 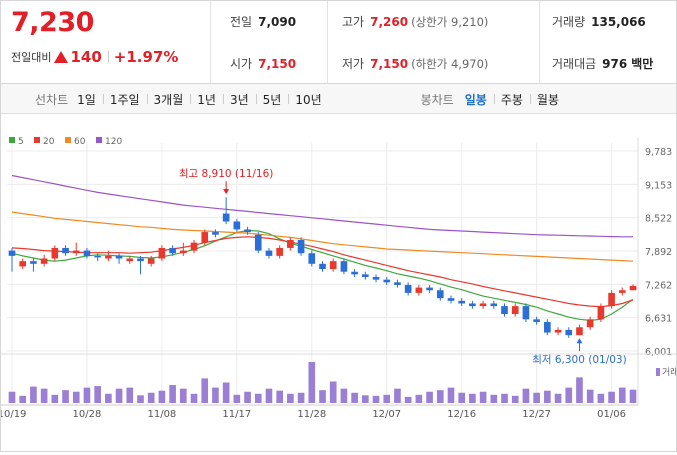 I want to click on lower-limit-value: 4,970, so click(x=467, y=64).